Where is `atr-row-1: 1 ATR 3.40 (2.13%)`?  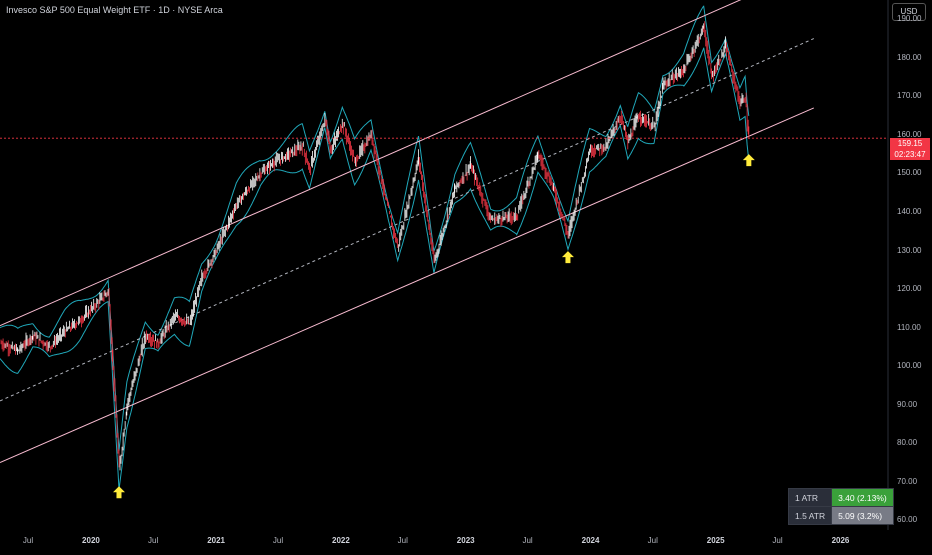
atr-row-1: 1 ATR 3.40 (2.13%) is located at coordinates (840, 497).